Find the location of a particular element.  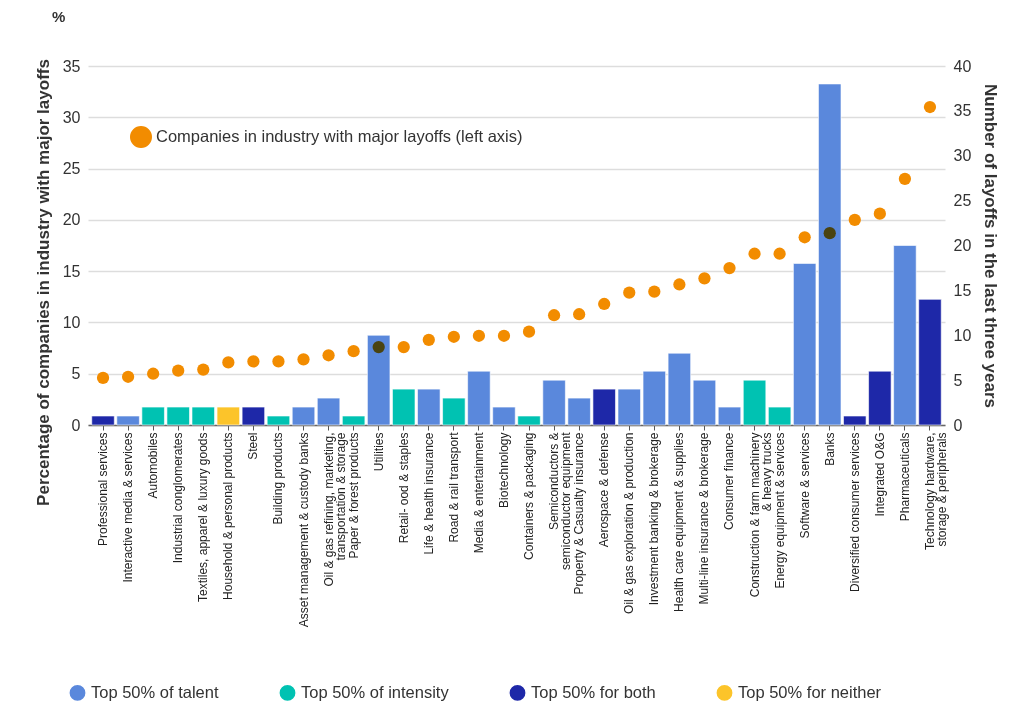

y-tick-label: 15 is located at coordinates (71, 271).